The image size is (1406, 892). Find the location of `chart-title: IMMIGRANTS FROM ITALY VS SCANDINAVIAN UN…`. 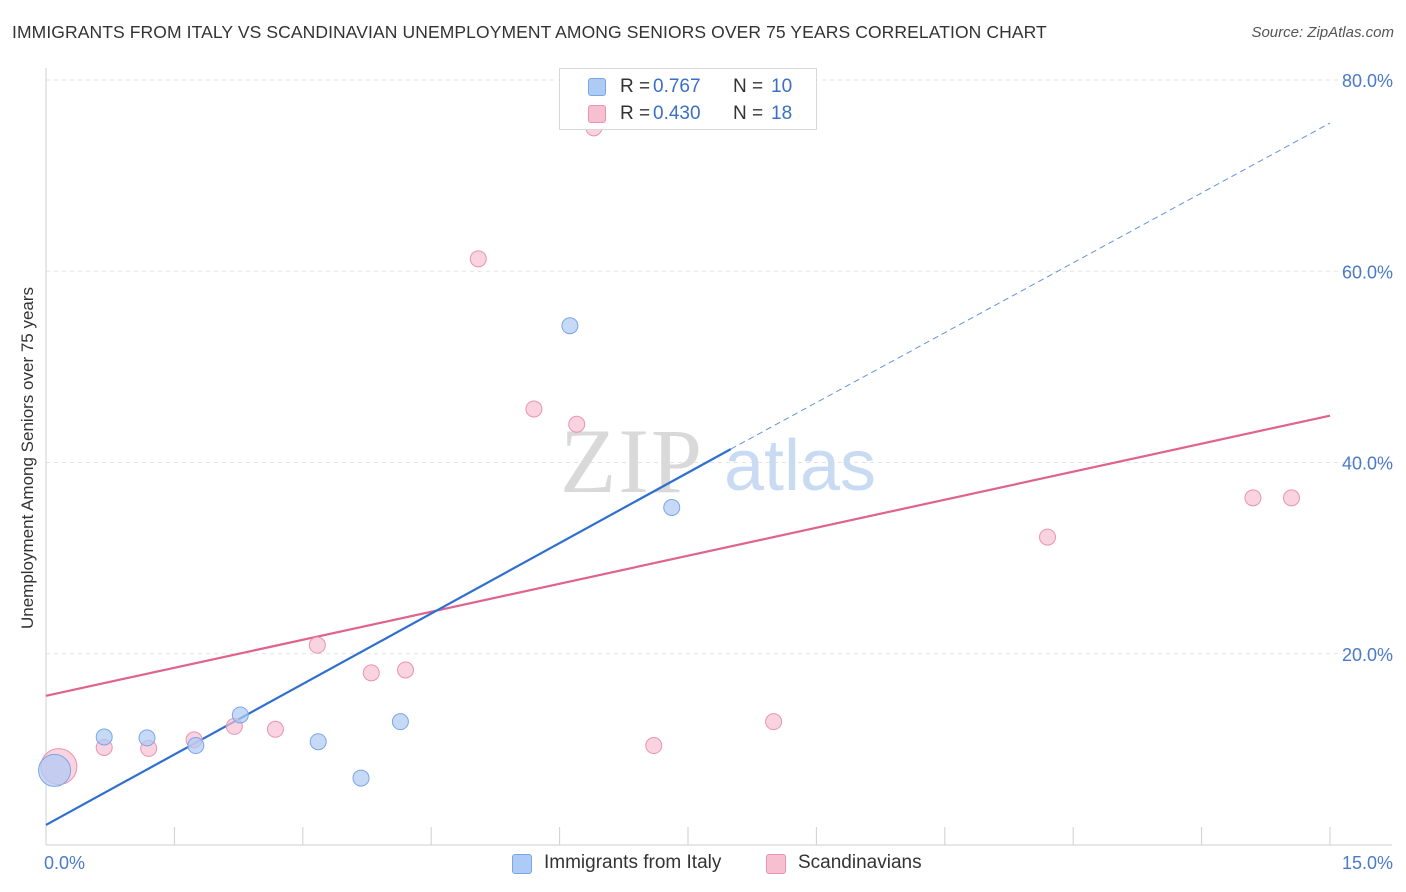

chart-title: IMMIGRANTS FROM ITALY VS SCANDINAVIAN UN… is located at coordinates (529, 32).